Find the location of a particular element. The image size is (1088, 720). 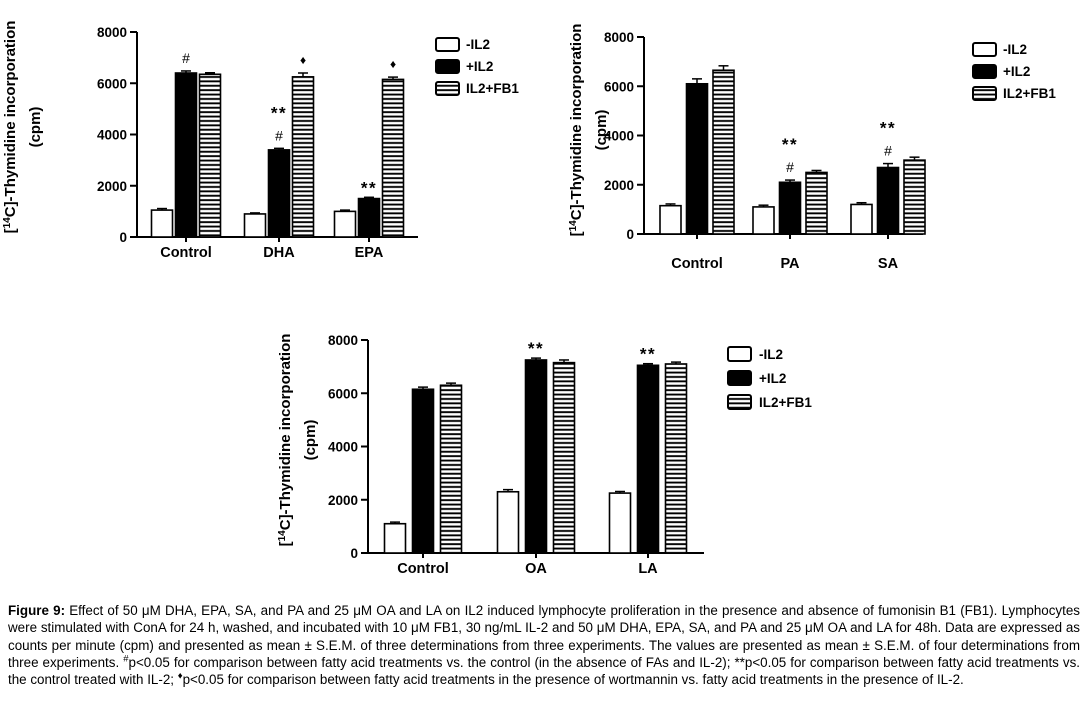

caption-segment: # is located at coordinates (126, 659).